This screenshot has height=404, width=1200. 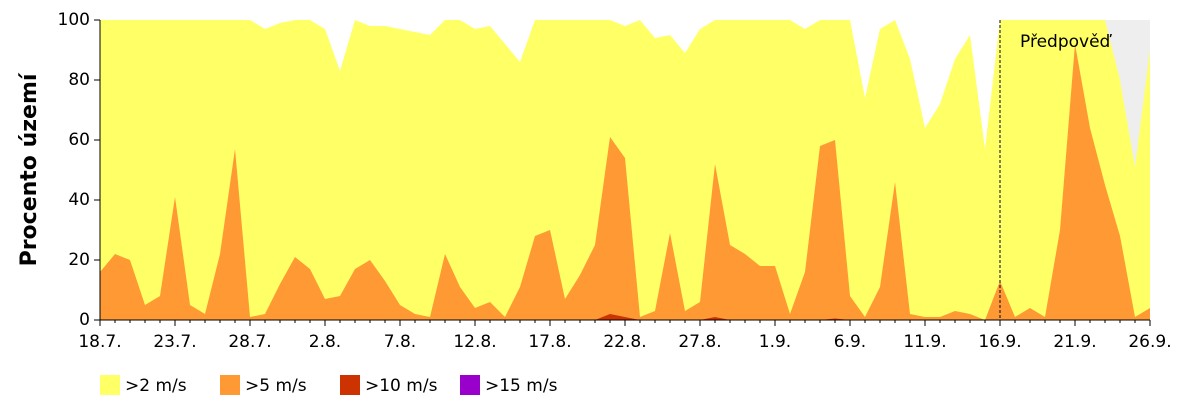 What do you see at coordinates (84, 320) in the screenshot?
I see `y-tick-label: 0` at bounding box center [84, 320].